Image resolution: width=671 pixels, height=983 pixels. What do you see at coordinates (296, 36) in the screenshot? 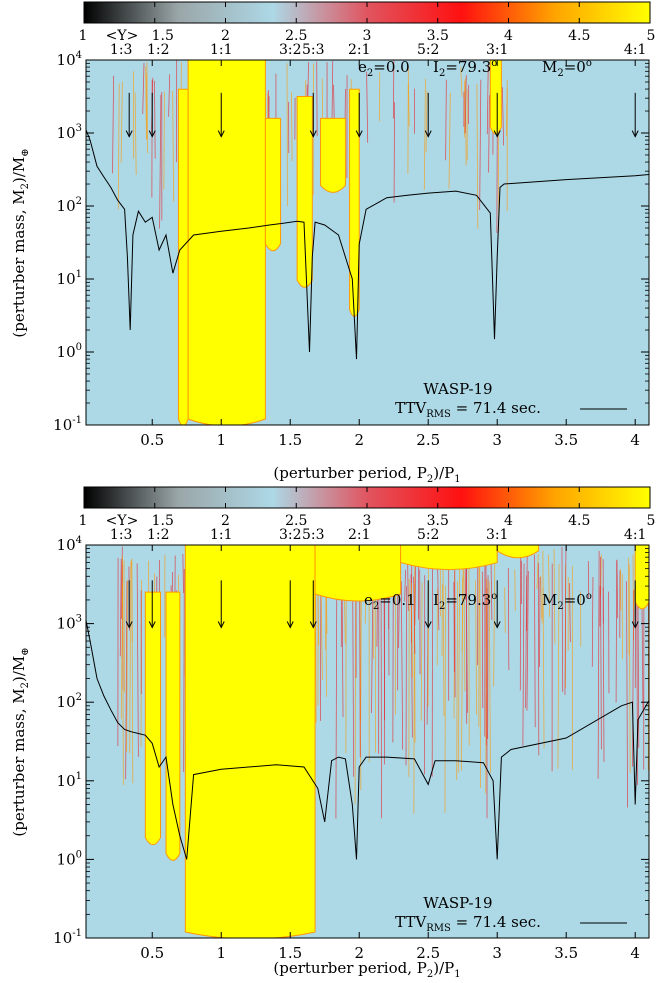
I see `colorbar-tick-label: 2.5` at bounding box center [296, 36].